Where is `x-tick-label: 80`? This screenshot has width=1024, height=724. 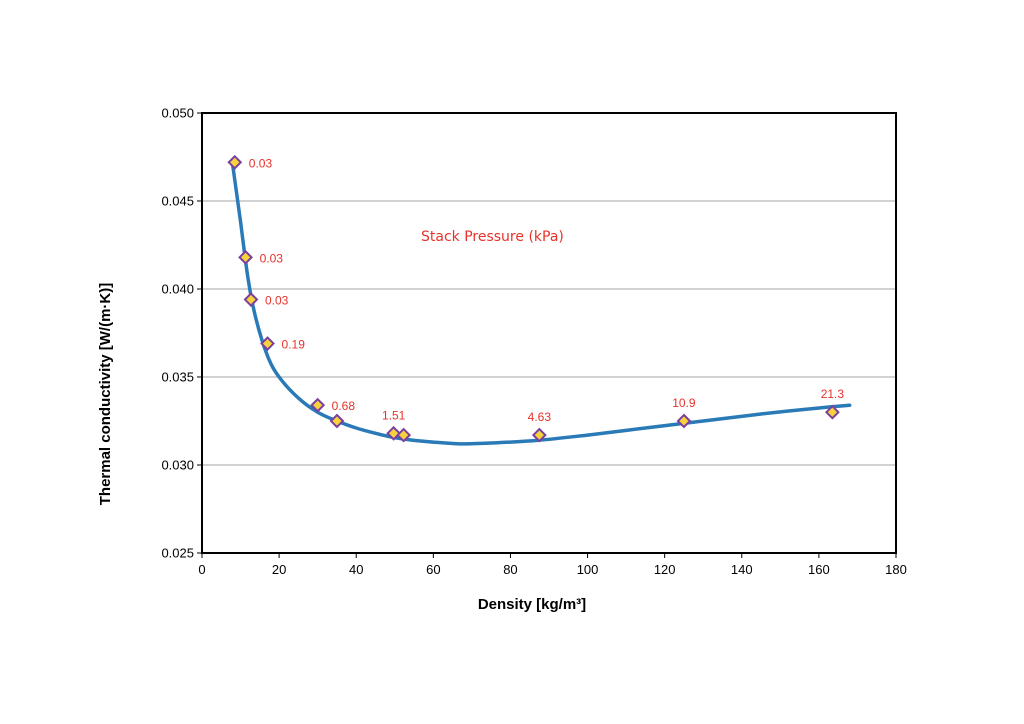
x-tick-label: 80 is located at coordinates (510, 569).